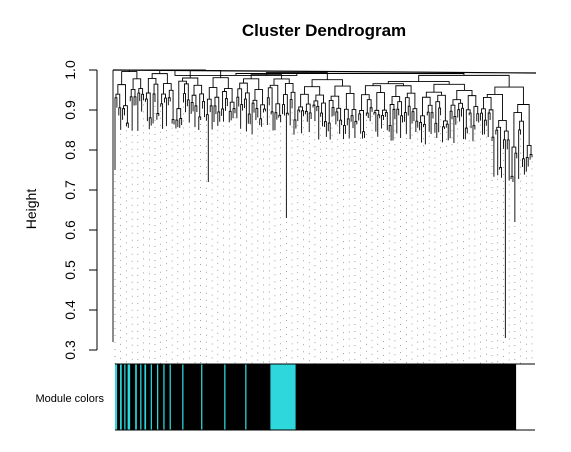  What do you see at coordinates (70, 190) in the screenshot?
I see `y-tick-label: 0.7` at bounding box center [70, 190].